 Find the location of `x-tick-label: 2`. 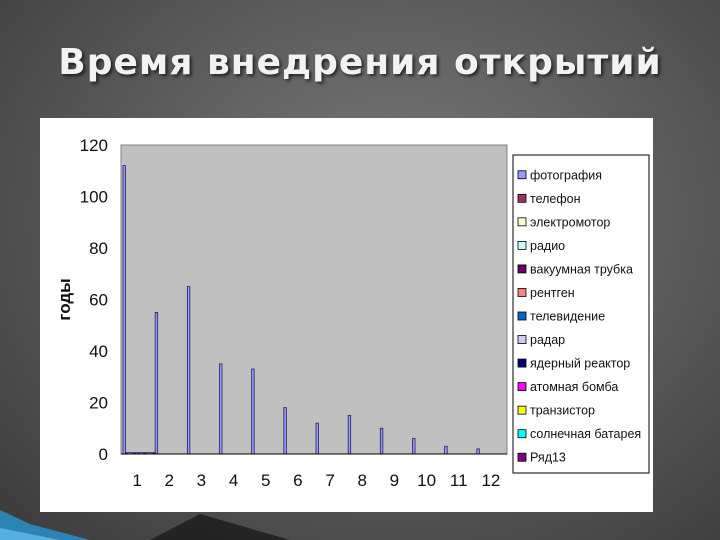

x-tick-label: 2 is located at coordinates (169, 480).